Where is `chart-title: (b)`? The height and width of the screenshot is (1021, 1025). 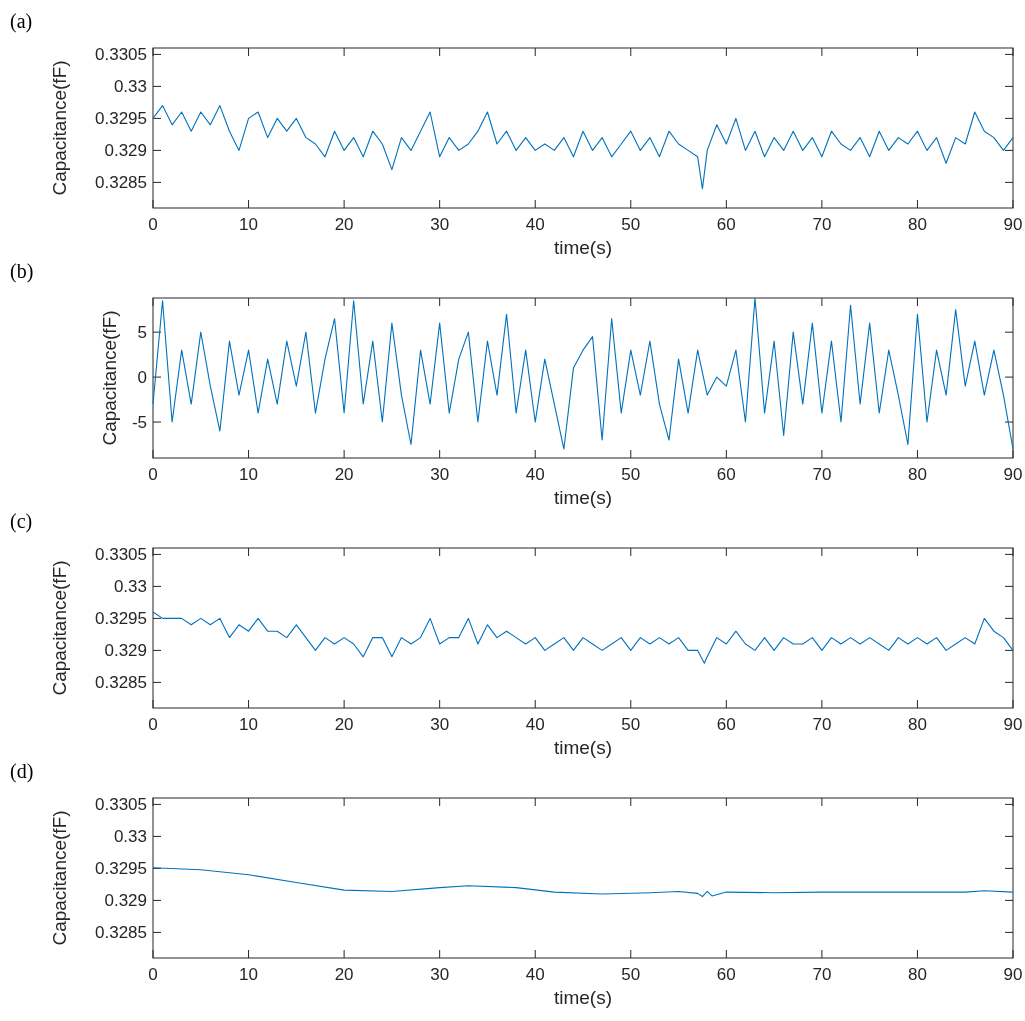
chart-title: (b) is located at coordinates (22, 271).